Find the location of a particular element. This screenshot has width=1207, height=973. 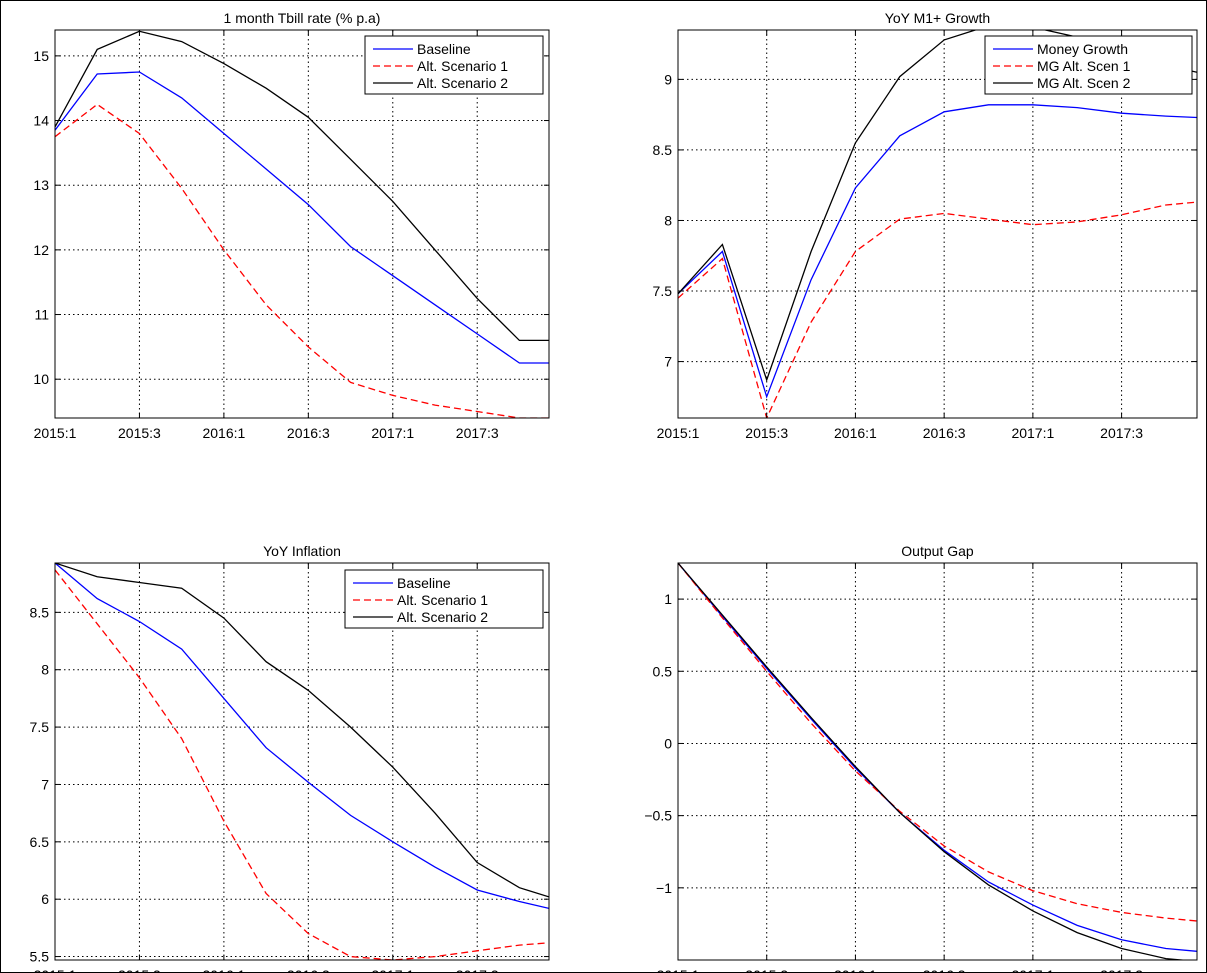

y-tick-label: 5.5 is located at coordinates (40, 957).